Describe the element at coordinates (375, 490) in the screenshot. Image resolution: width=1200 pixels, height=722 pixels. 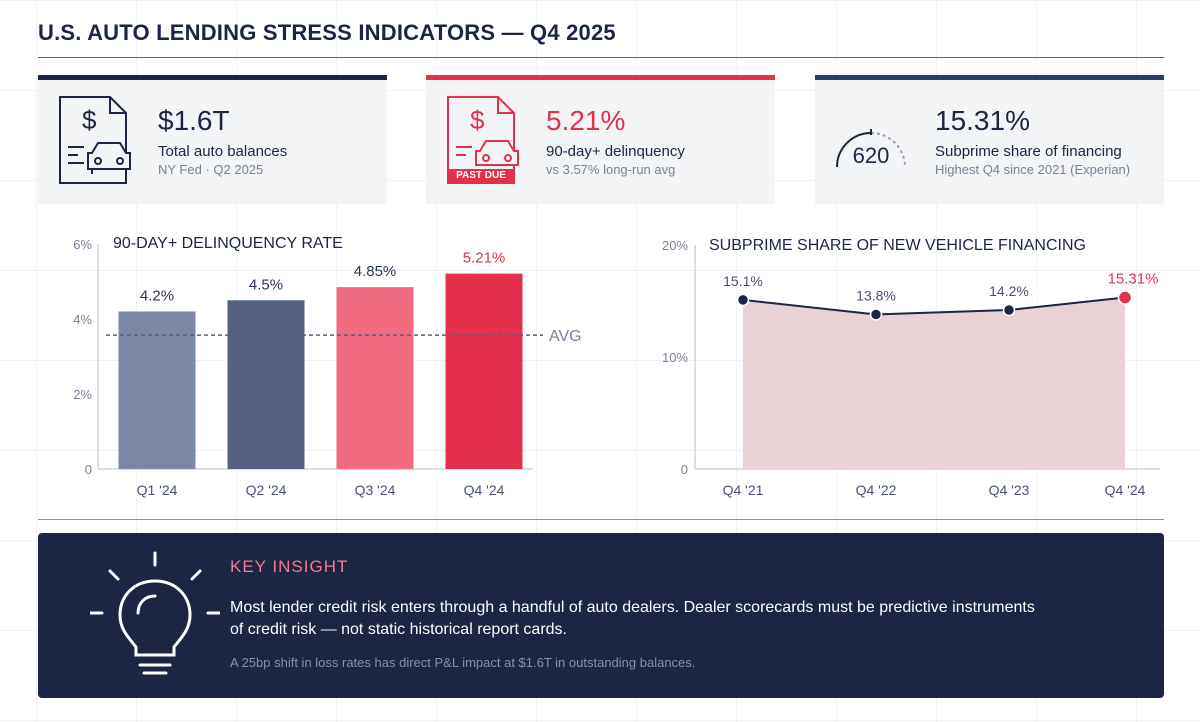
I see `x-tick-label: Q3 '24` at that location.